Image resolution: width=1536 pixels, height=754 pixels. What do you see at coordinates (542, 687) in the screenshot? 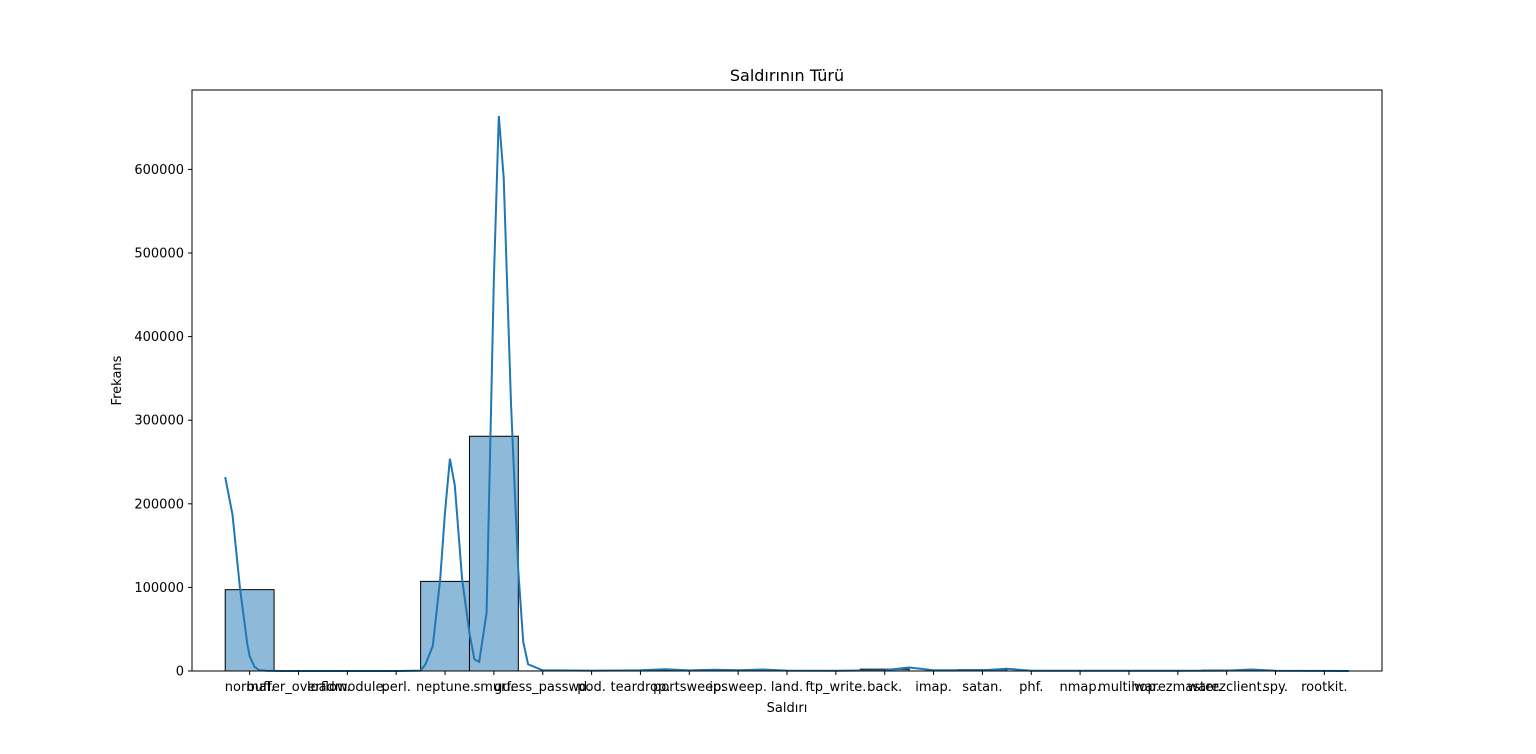
I see `x-tick-label-6: guess_passwd.` at bounding box center [542, 687].